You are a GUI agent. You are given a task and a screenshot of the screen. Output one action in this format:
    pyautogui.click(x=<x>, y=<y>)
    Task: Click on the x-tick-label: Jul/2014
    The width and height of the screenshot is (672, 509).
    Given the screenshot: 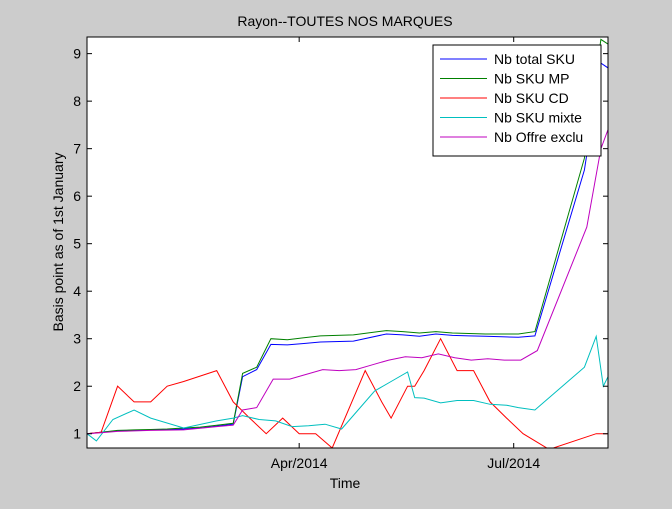 What is the action you would take?
    pyautogui.click(x=513, y=463)
    